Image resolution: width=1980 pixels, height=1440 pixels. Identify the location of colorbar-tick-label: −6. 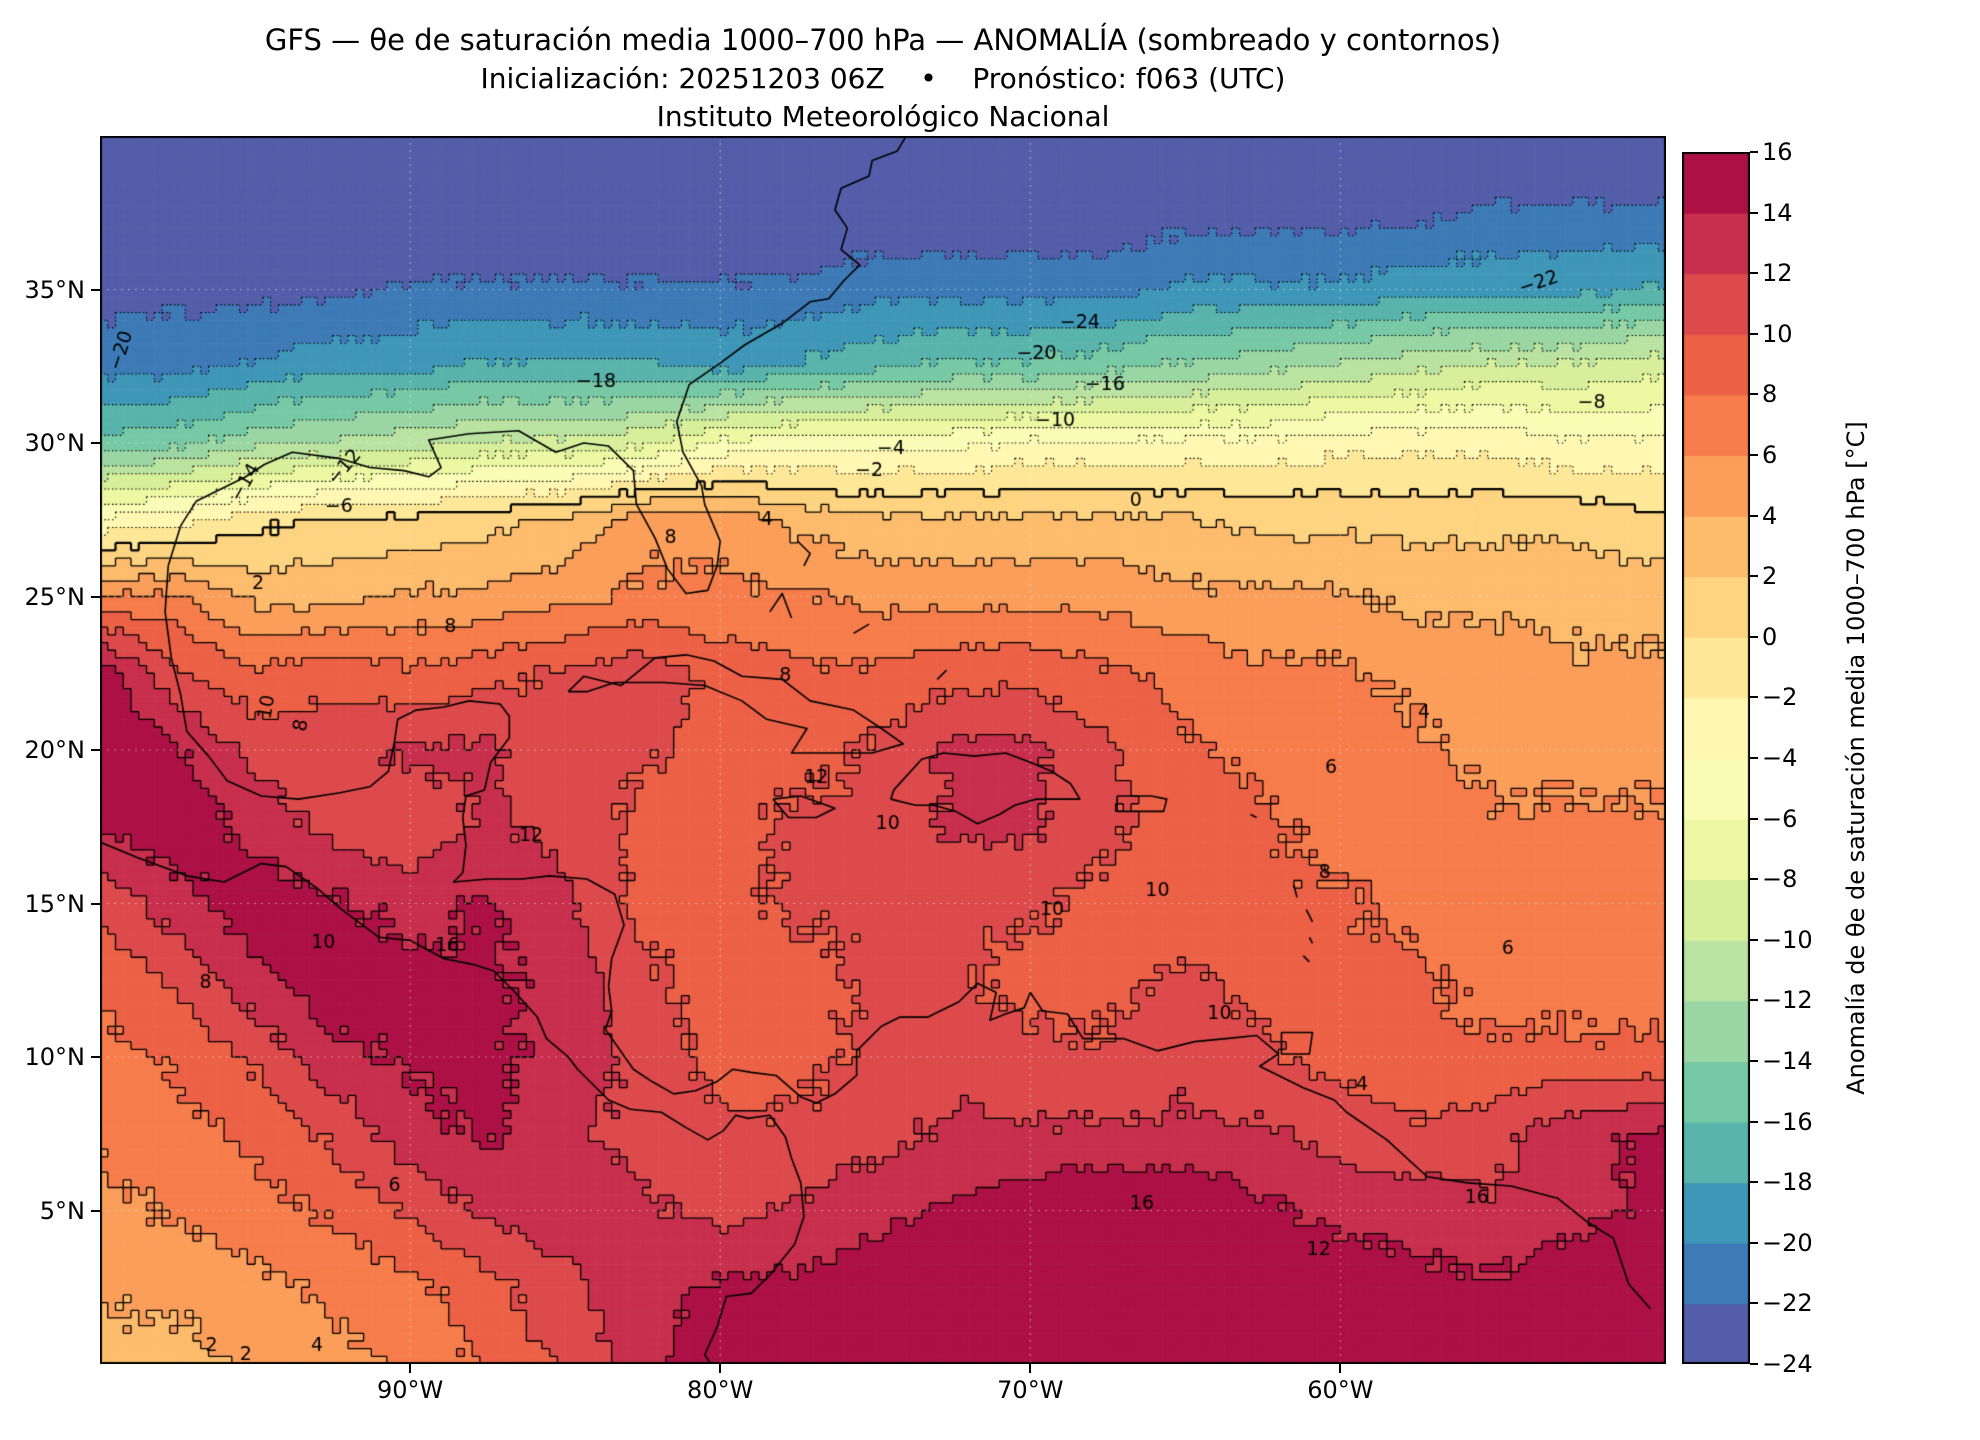
(1780, 818).